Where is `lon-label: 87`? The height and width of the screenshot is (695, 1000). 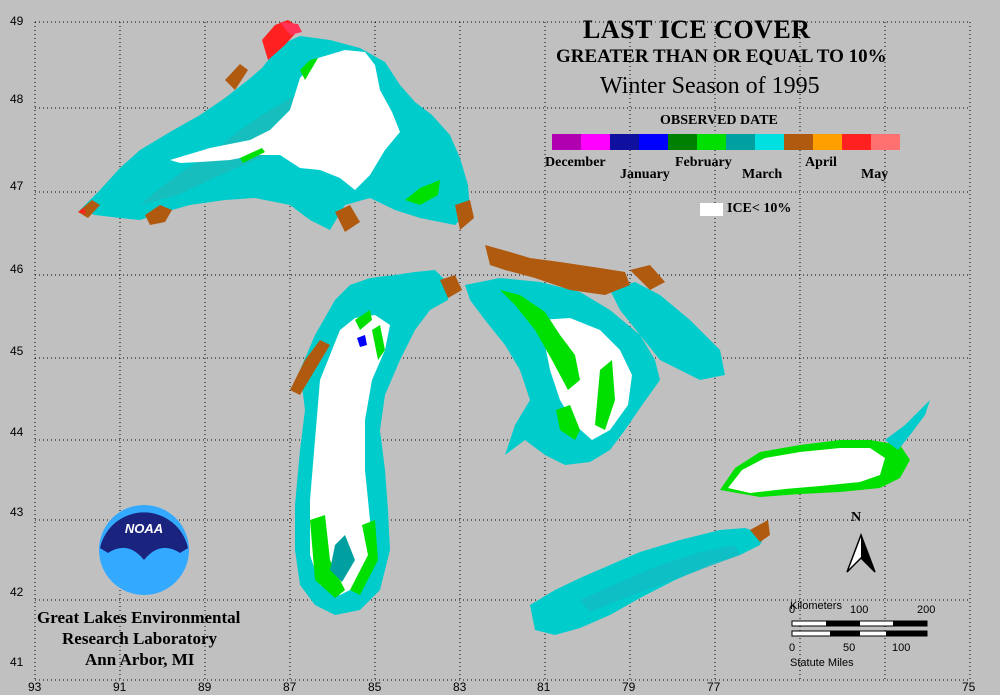 lon-label: 87 is located at coordinates (290, 687).